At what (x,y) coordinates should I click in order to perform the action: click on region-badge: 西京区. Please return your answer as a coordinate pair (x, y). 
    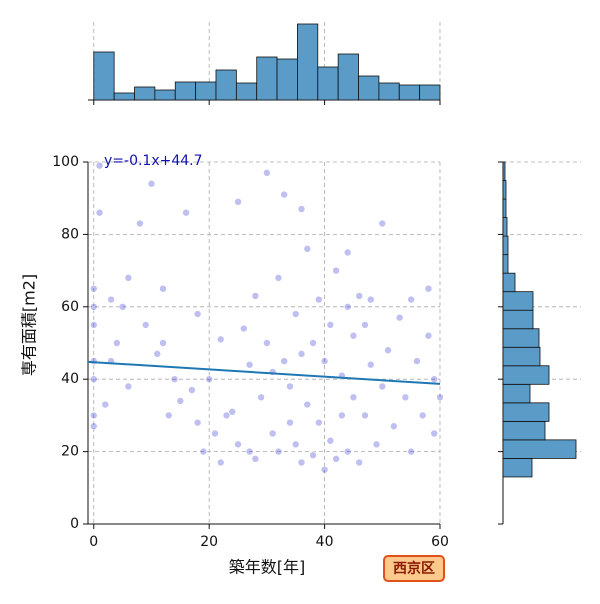
    Looking at the image, I should click on (414, 568).